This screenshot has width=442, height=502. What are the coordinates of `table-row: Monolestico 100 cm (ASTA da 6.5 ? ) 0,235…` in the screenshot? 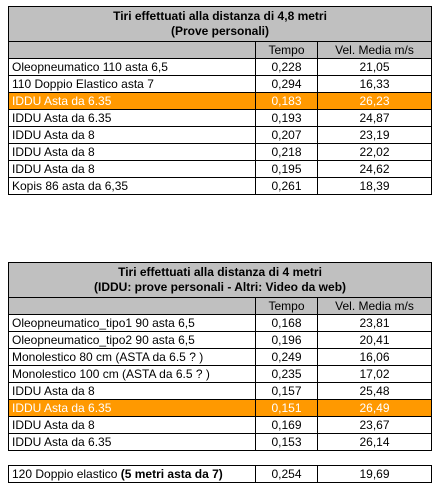 It's located at (220, 374).